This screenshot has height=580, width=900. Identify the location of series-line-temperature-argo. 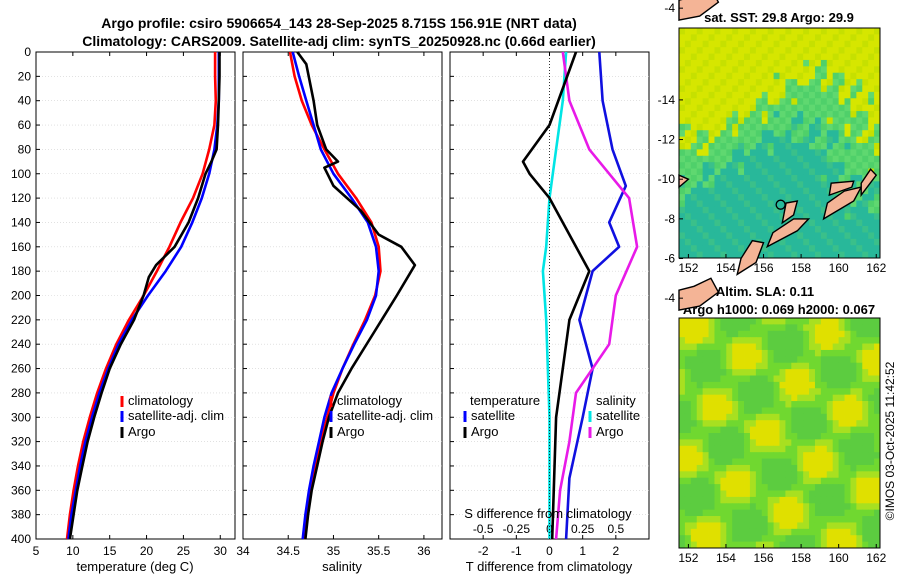
(596, 295).